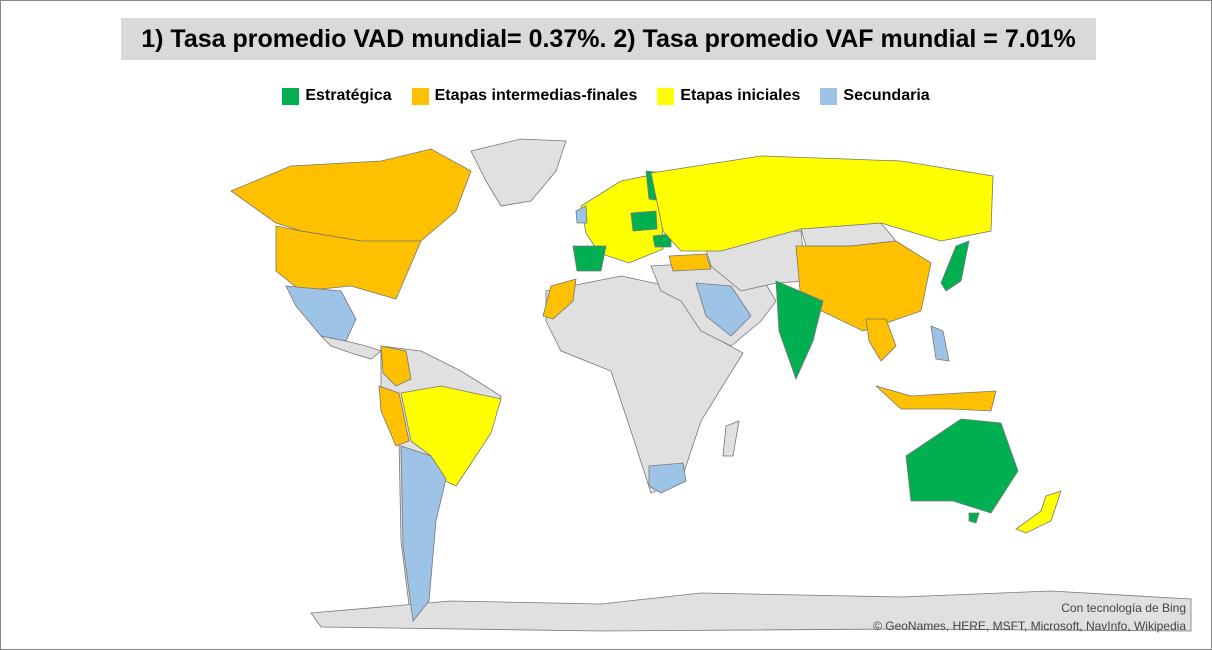  I want to click on madagascar, so click(731, 438).